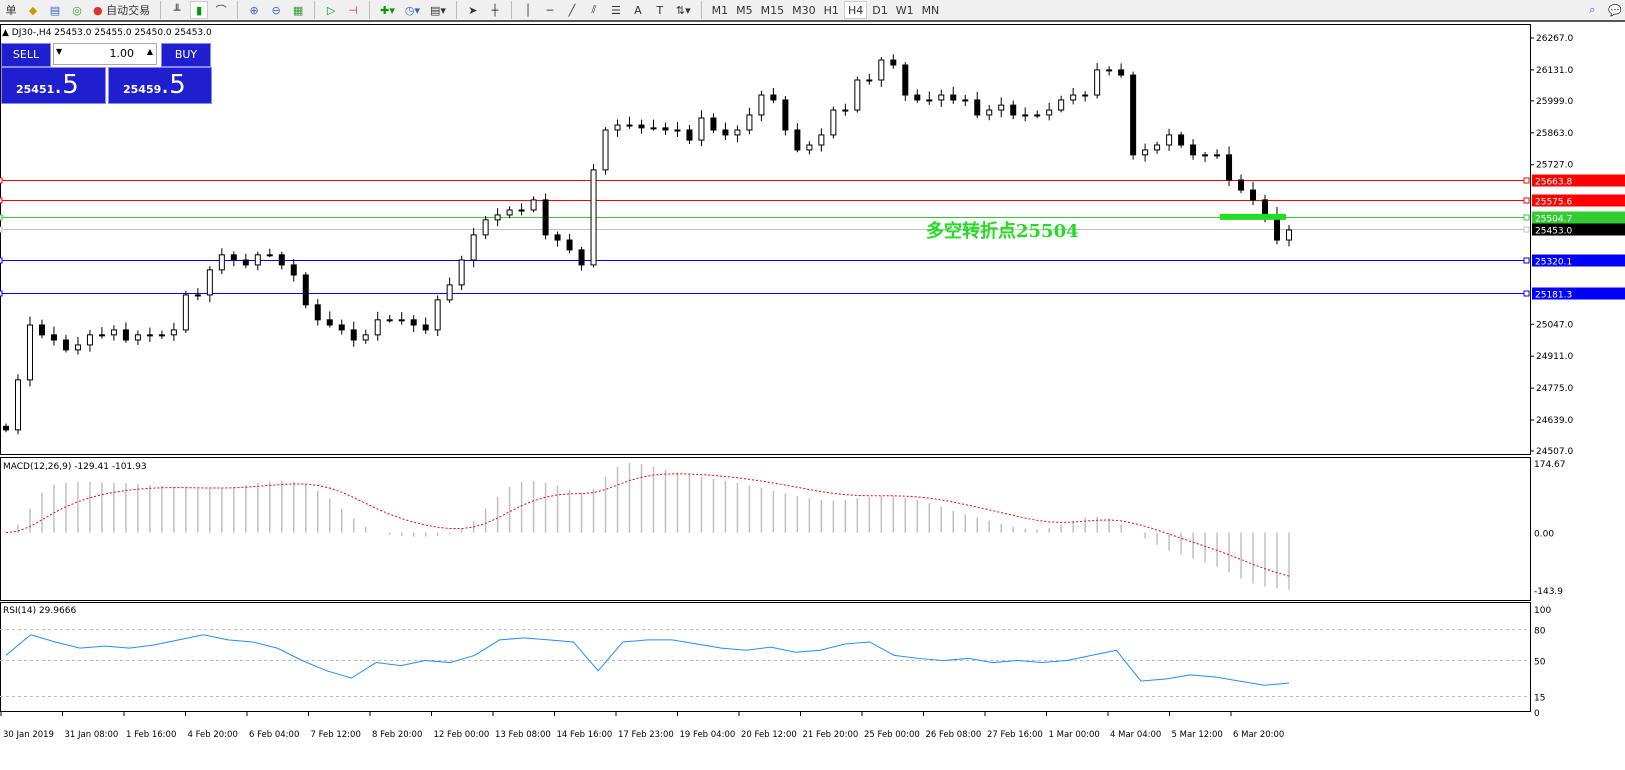 This screenshot has width=1625, height=770. What do you see at coordinates (528, 10) in the screenshot?
I see `vertical-line-icon: │` at bounding box center [528, 10].